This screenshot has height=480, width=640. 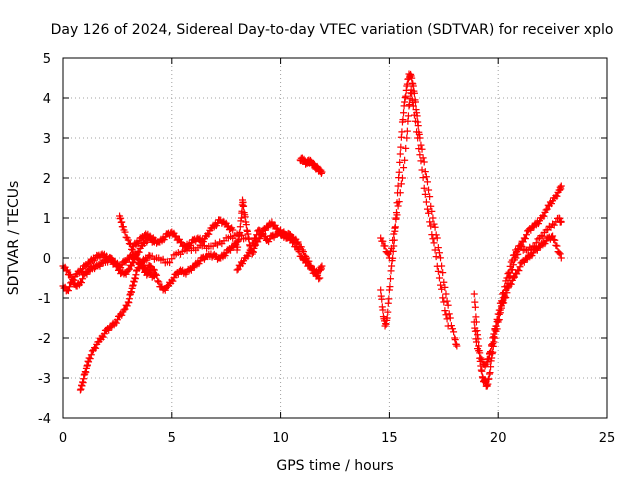 What do you see at coordinates (47, 139) in the screenshot?
I see `y-tick-label: 3` at bounding box center [47, 139].